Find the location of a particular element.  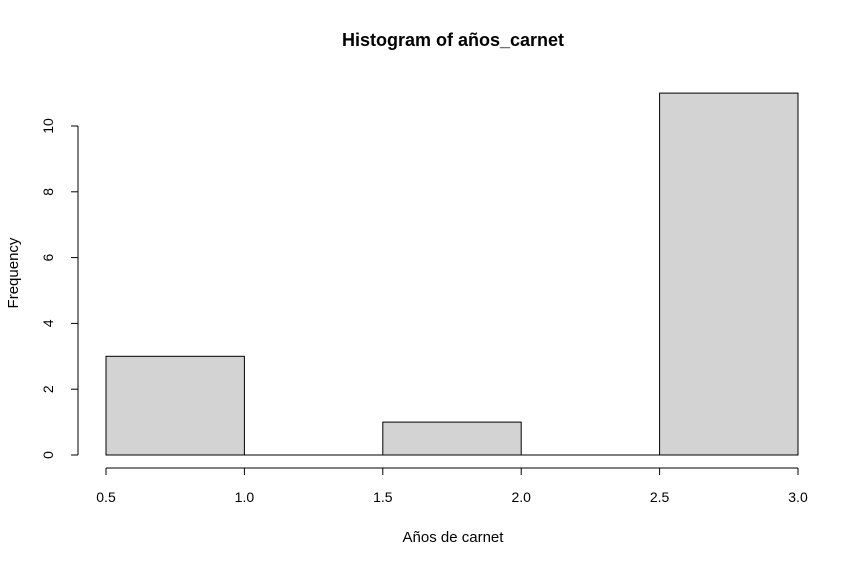

chart-title: Histogram of años_carnet is located at coordinates (453, 40).